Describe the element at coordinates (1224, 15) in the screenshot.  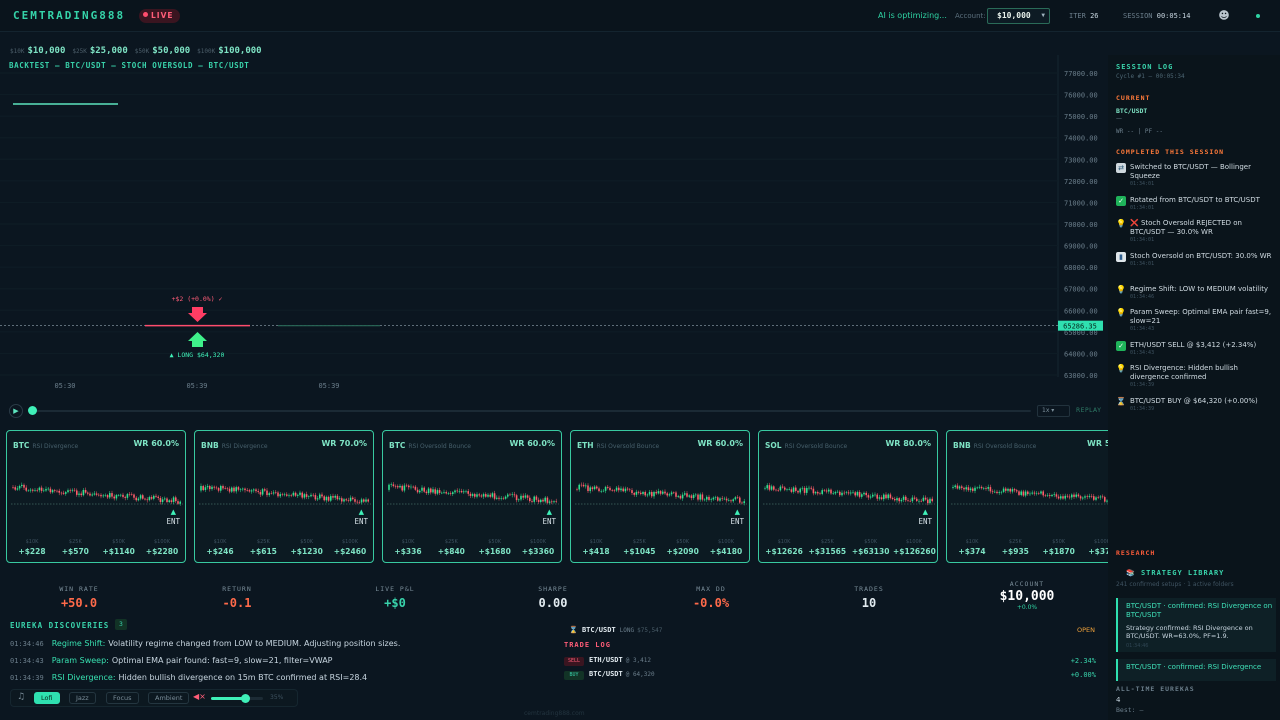
I see `astronaut-icon: ☻` at that location.